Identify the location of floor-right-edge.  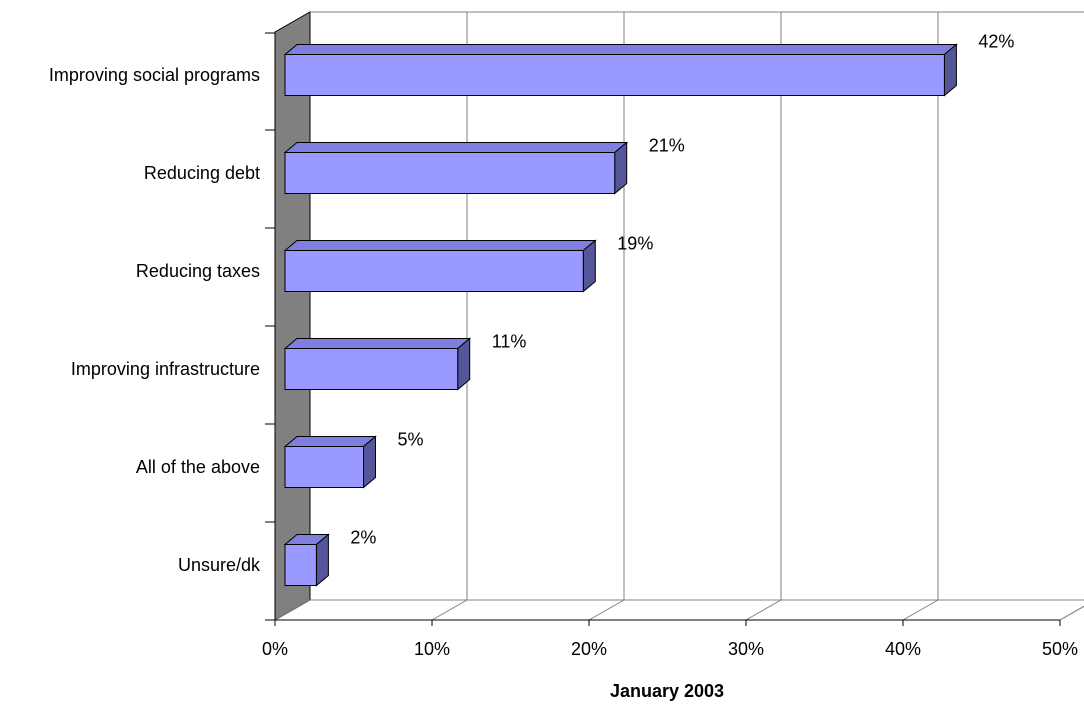
(1071, 613).